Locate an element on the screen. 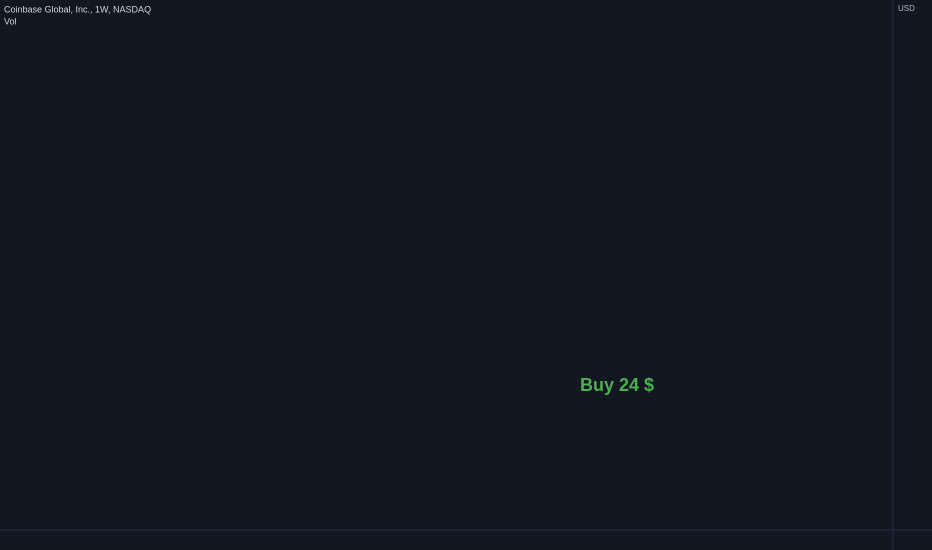 The image size is (932, 550). currency: USD is located at coordinates (906, 8).